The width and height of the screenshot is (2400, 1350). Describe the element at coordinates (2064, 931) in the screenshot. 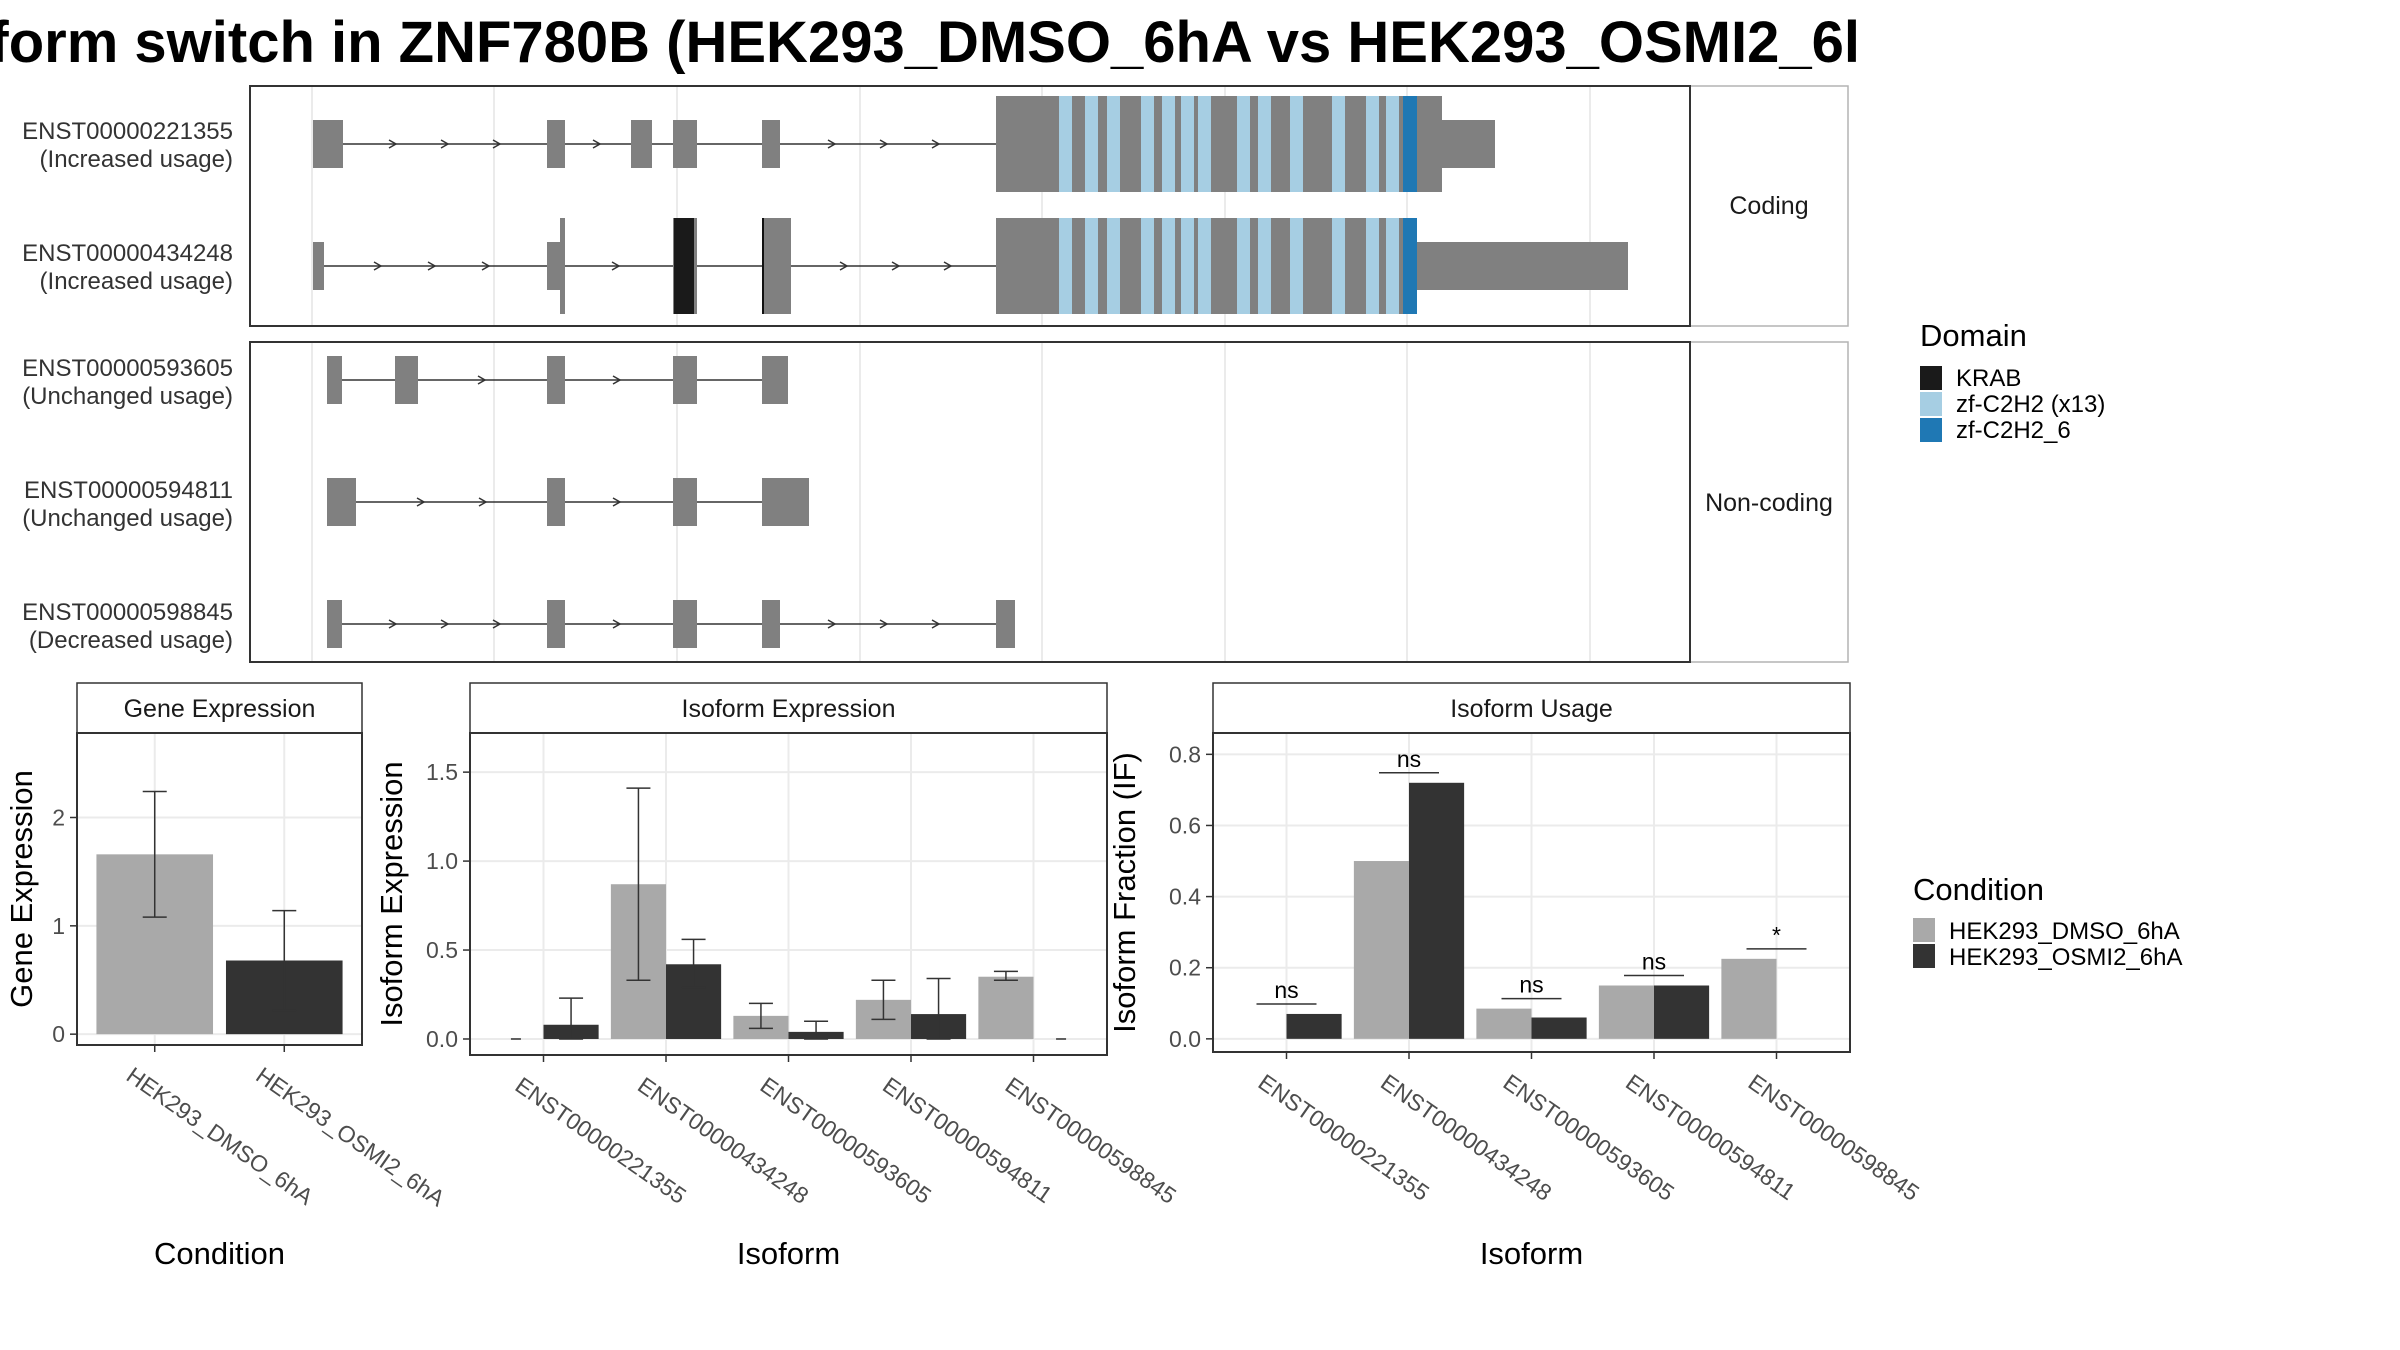

I see `legend-label-dmso: HEK293_DMSO_6hA` at that location.